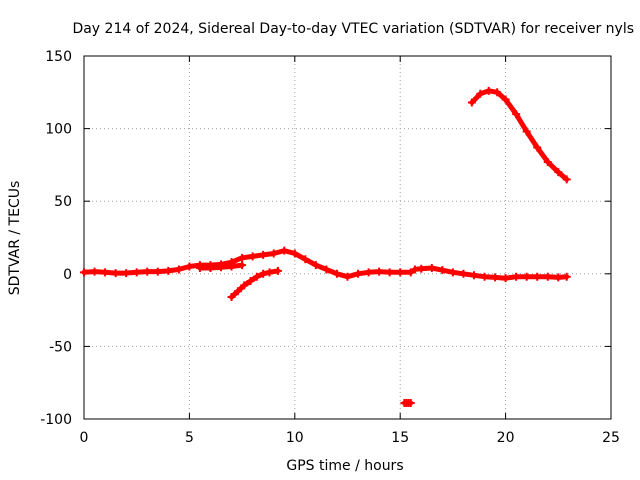  Describe the element at coordinates (506, 438) in the screenshot. I see `x-tick-label: 20` at that location.